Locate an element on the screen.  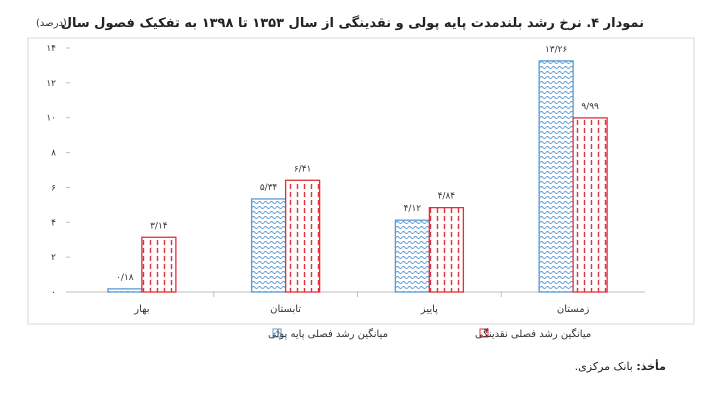
y-tick-label: ۱۴ is located at coordinates (51, 49).